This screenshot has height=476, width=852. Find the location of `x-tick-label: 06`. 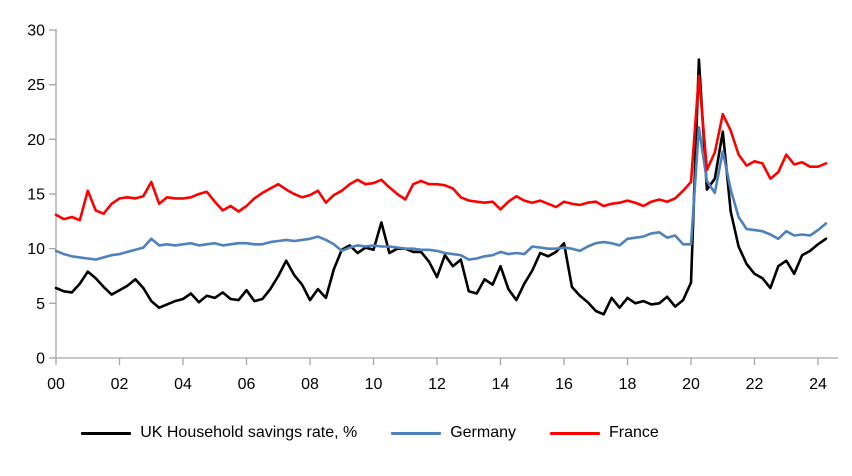

x-tick-label: 06 is located at coordinates (247, 384).